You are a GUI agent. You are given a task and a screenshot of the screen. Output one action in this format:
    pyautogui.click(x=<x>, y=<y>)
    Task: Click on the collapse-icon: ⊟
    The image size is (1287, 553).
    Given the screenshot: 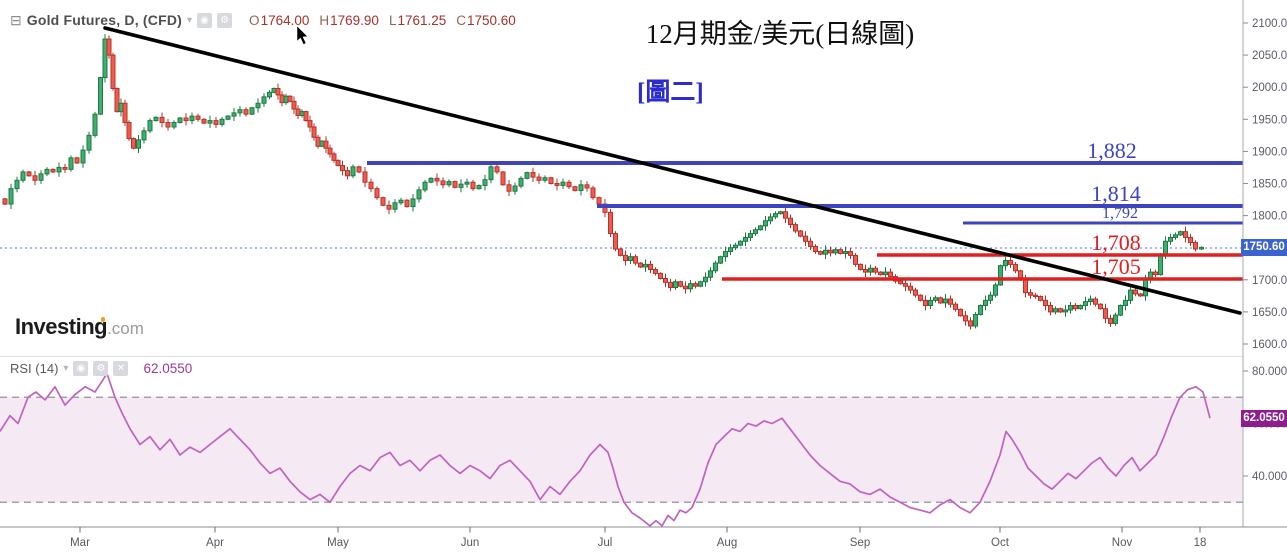 What is the action you would take?
    pyautogui.click(x=16, y=20)
    